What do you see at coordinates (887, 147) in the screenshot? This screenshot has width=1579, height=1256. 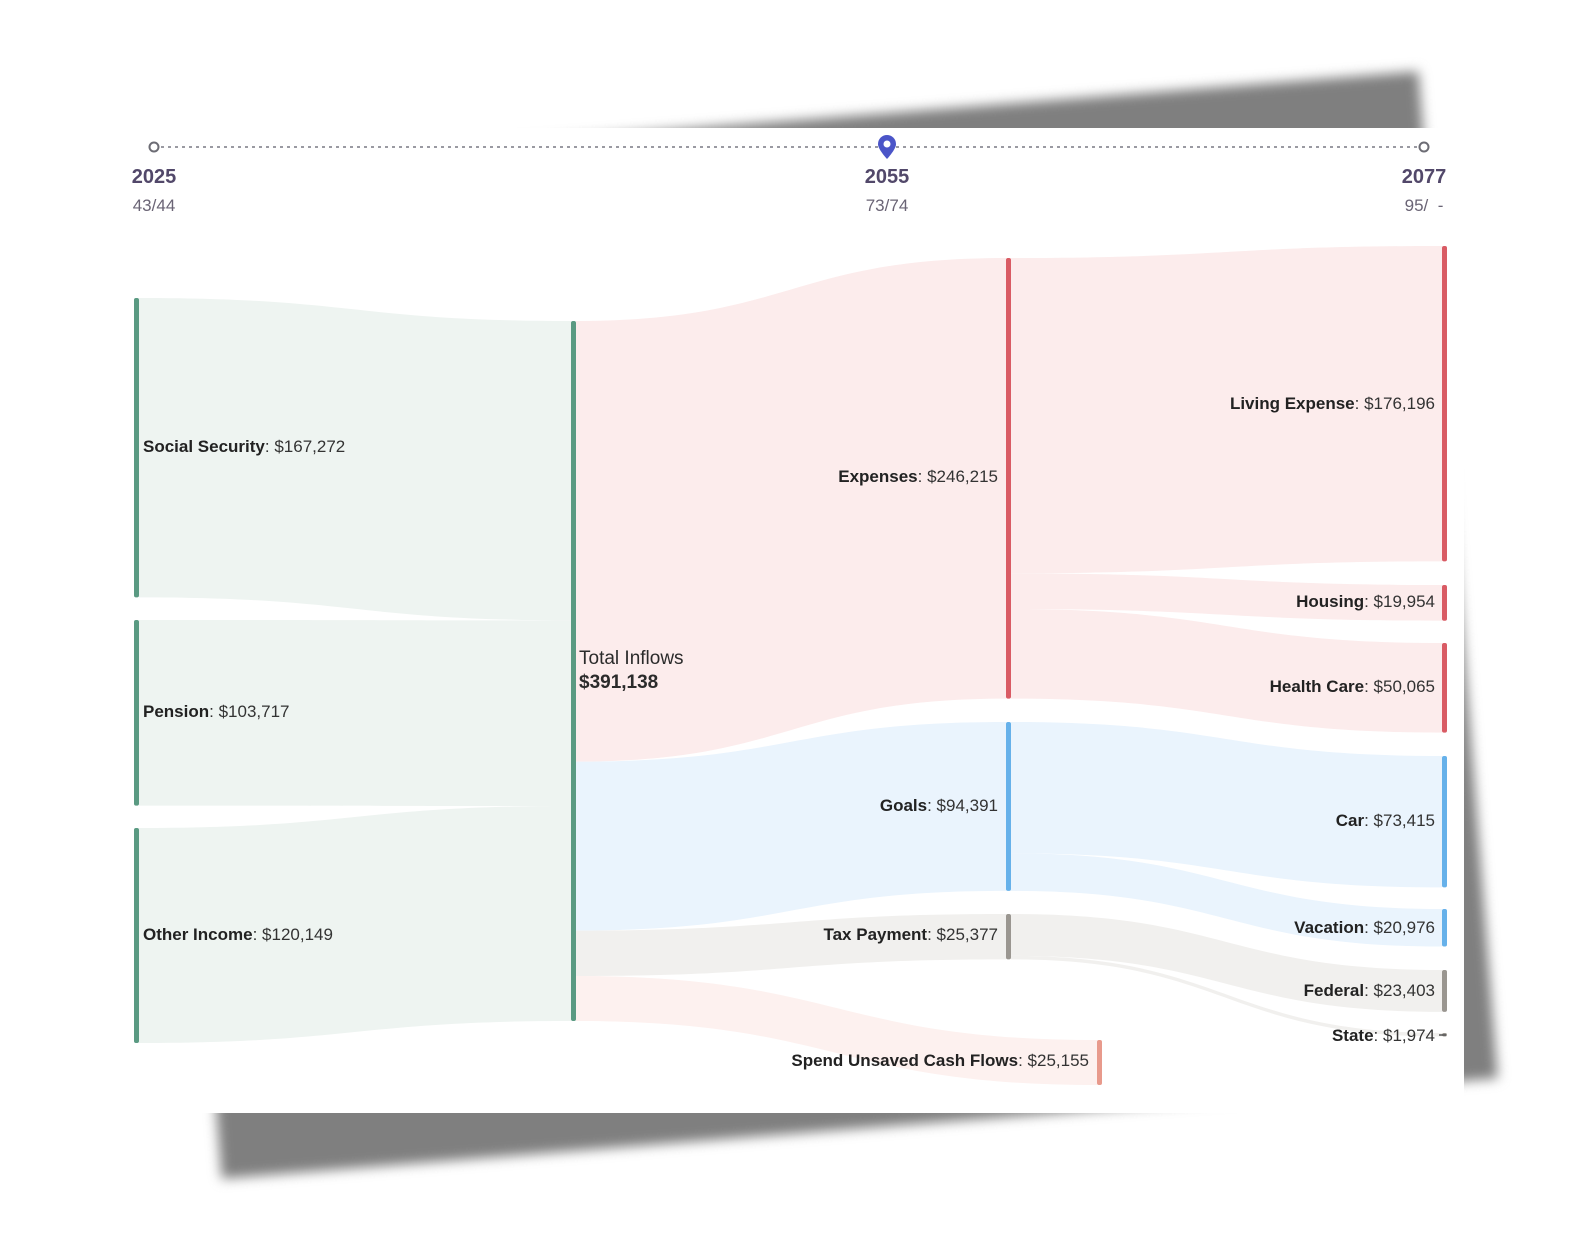 I see `map-pin-icon` at bounding box center [887, 147].